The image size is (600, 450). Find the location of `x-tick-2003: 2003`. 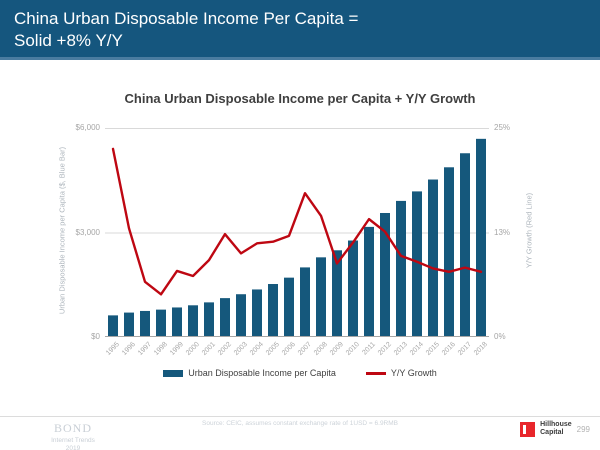

x-tick-2003: 2003 is located at coordinates (240, 349).